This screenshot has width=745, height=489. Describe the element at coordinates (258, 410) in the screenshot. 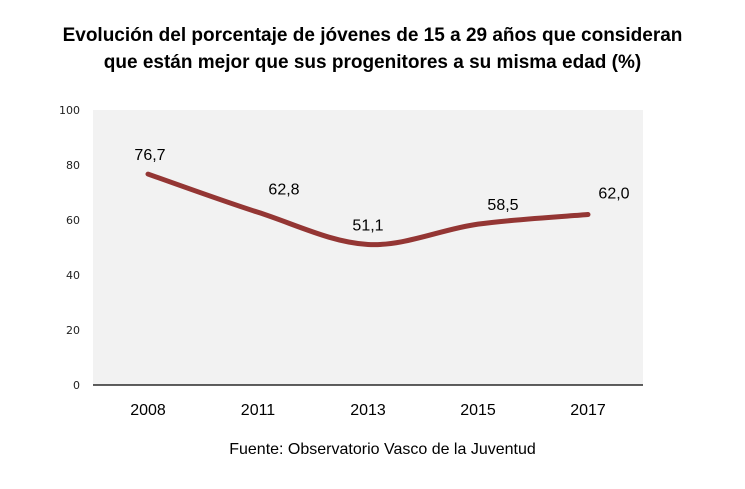

I see `x-tick-label: 2011` at that location.